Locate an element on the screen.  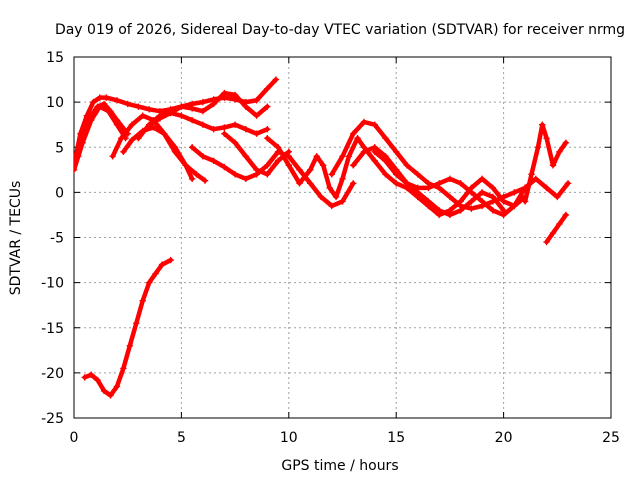
x-tick-label: 5 is located at coordinates (181, 438).